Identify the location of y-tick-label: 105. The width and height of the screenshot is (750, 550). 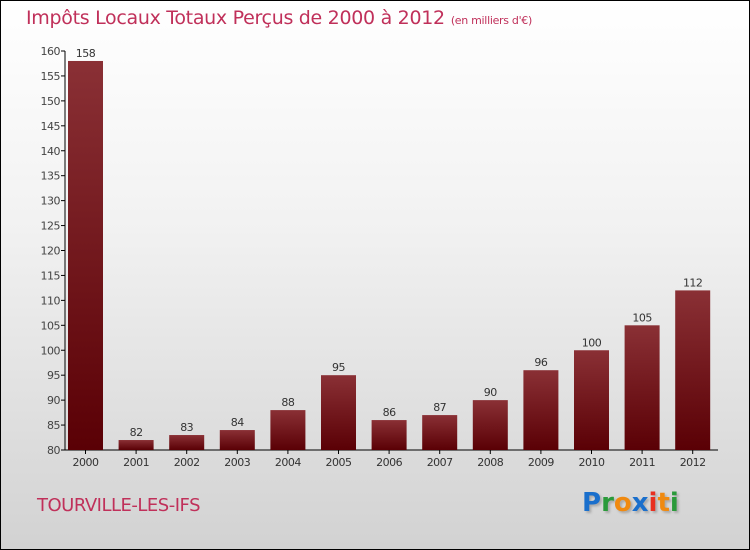
(51, 325).